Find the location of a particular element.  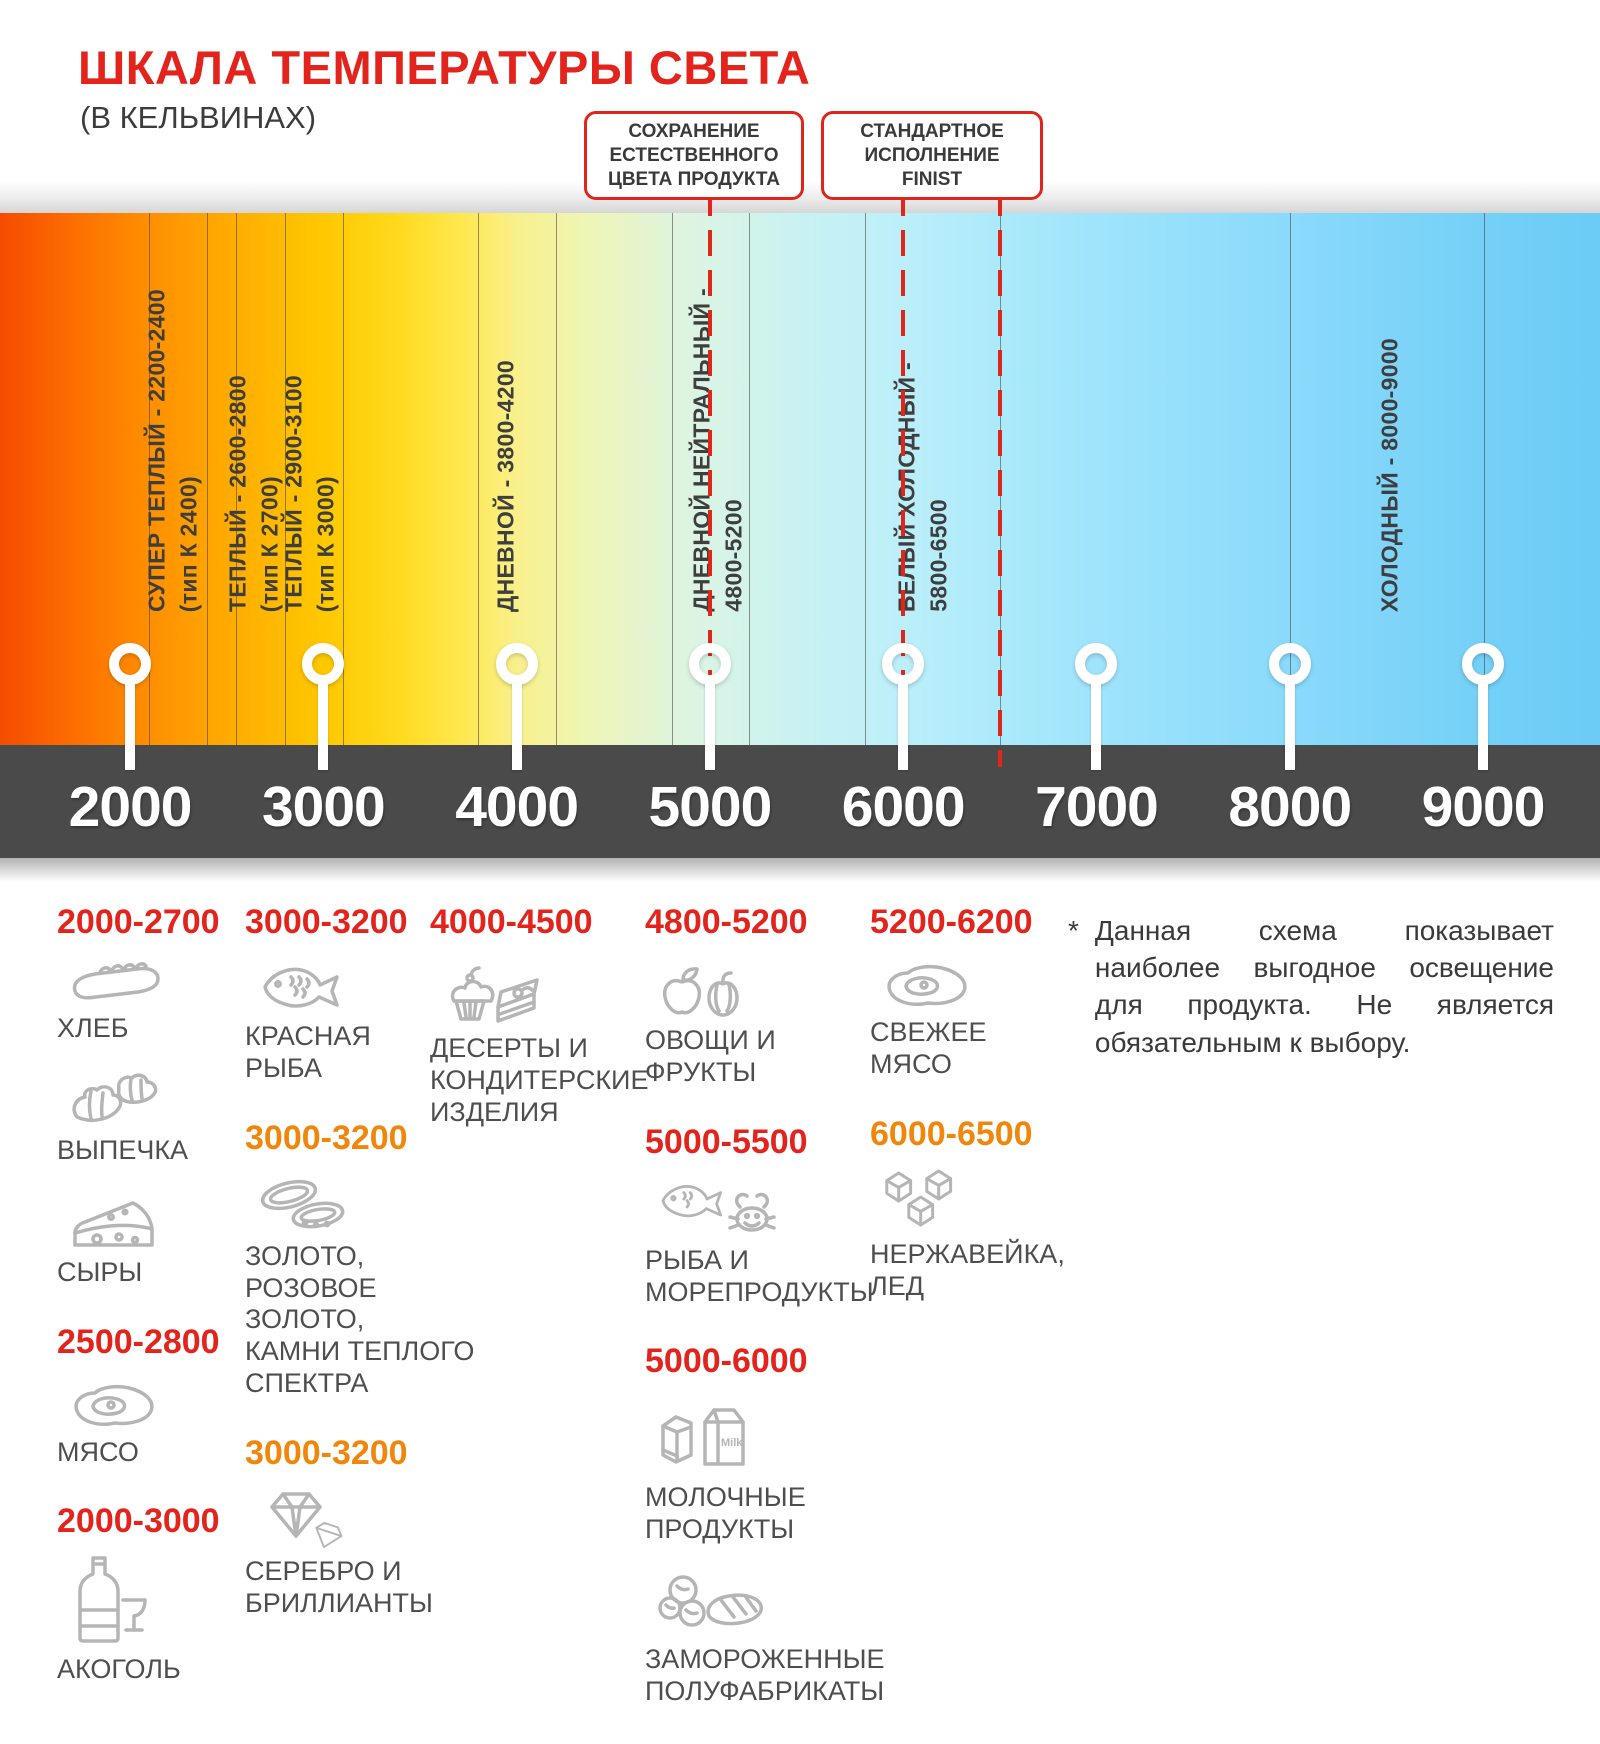

range-label-cold: ХОЛОДНЫЙ - 8000-9000 is located at coordinates (1390, 475).